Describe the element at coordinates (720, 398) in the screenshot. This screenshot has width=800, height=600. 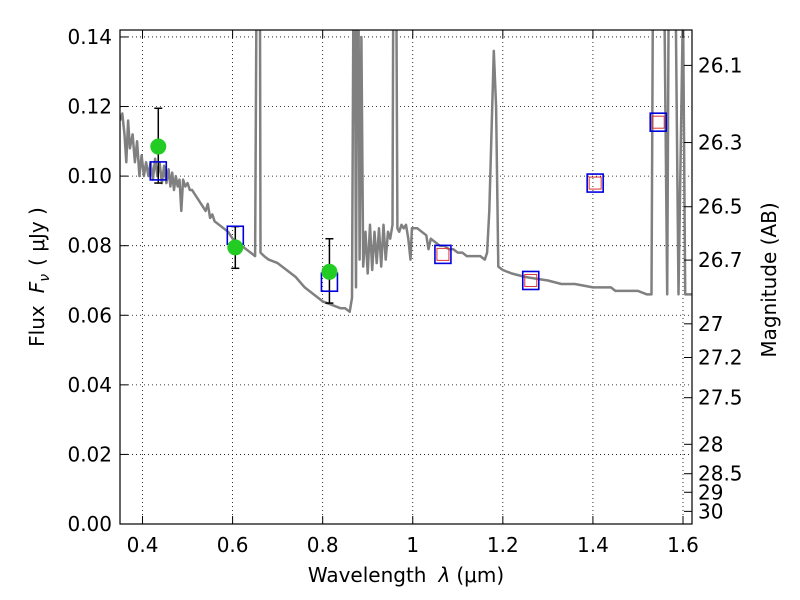
I see `y2-tick-label: 27.5` at that location.